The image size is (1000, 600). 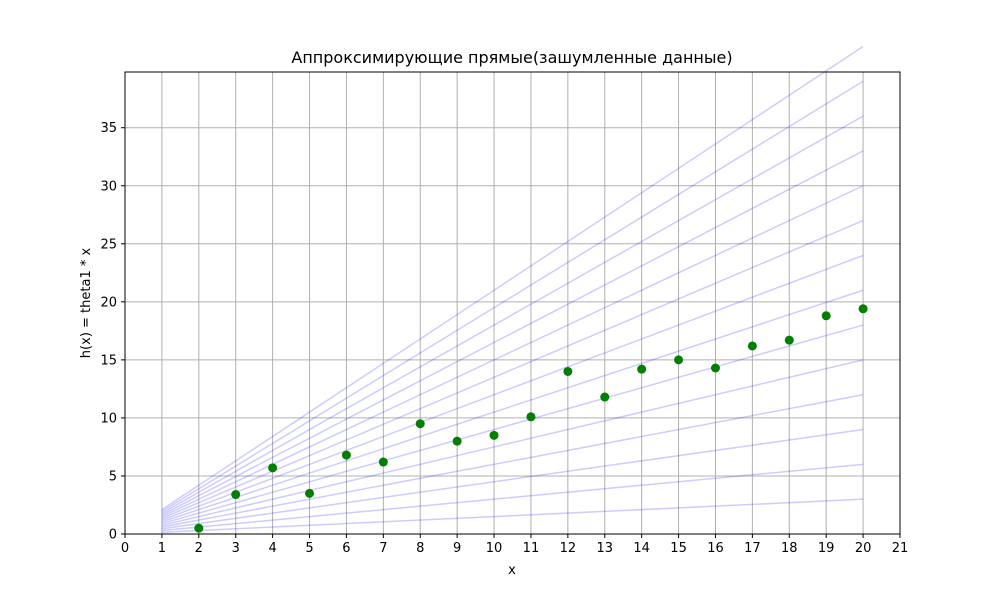 I want to click on x-tick-label: 8, so click(x=420, y=548).